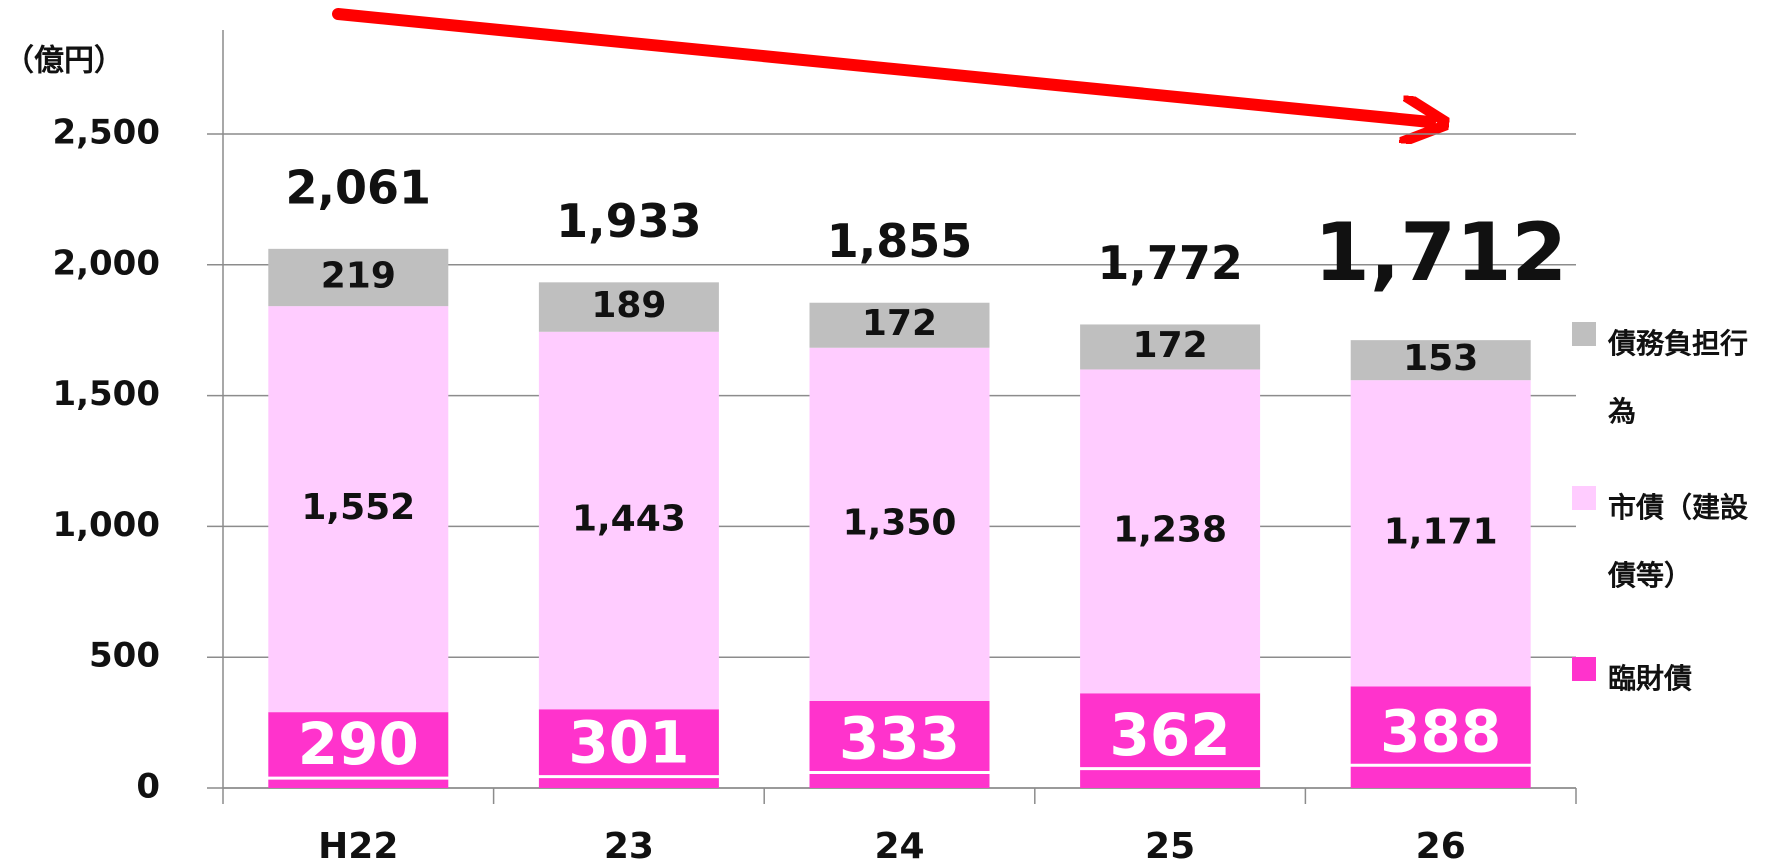 The height and width of the screenshot is (865, 1769). Describe the element at coordinates (106, 133) in the screenshot. I see `y-tick-label: 2,500` at that location.